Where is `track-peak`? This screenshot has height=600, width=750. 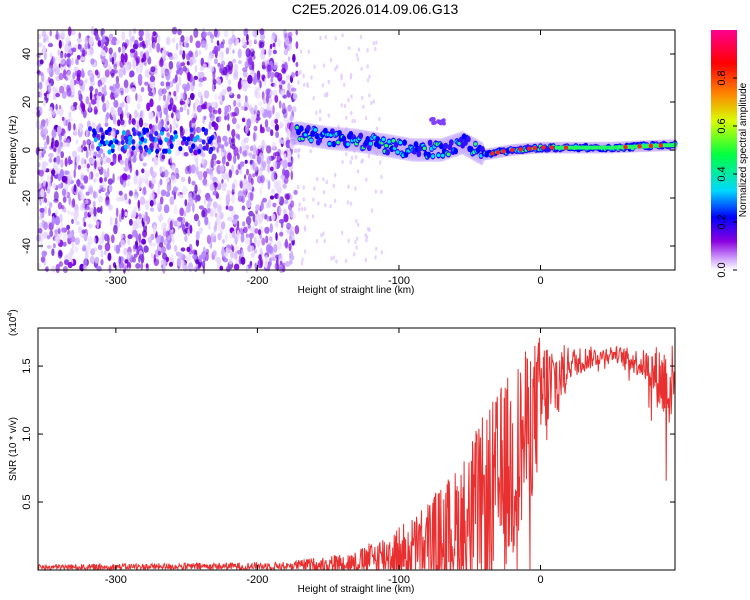
track-peak is located at coordinates (512, 150).